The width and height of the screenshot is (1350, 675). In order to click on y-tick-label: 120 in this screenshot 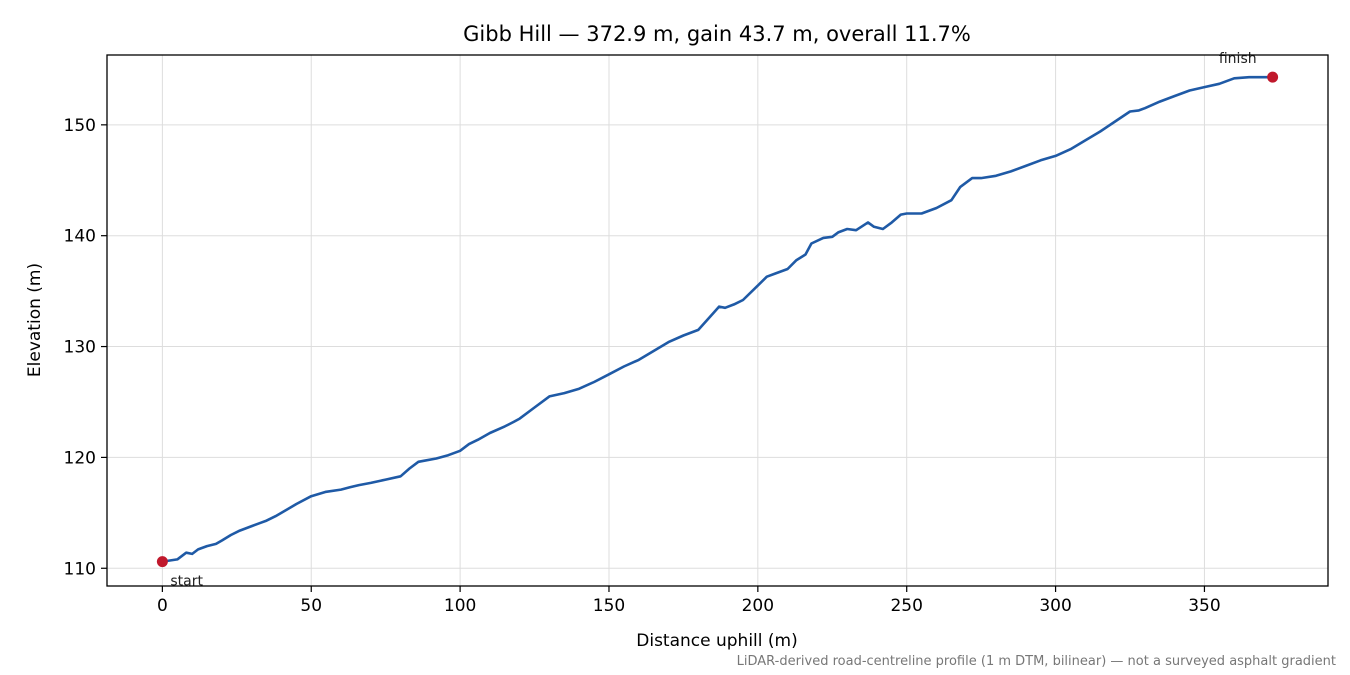, I will do `click(80, 458)`.